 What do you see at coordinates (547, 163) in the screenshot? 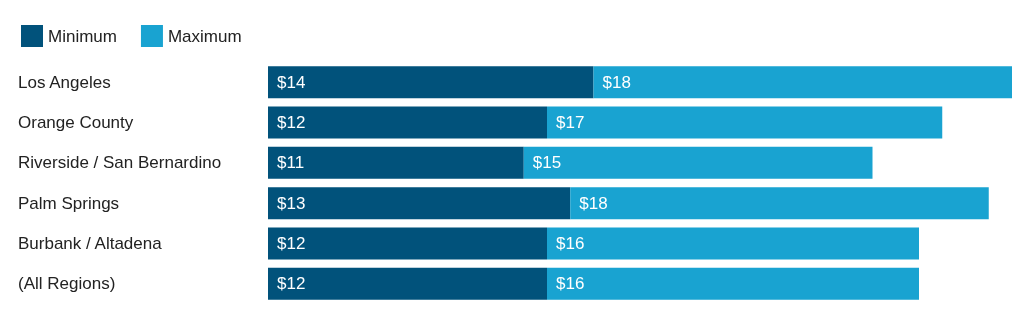
I see `data-label: $15` at bounding box center [547, 163].